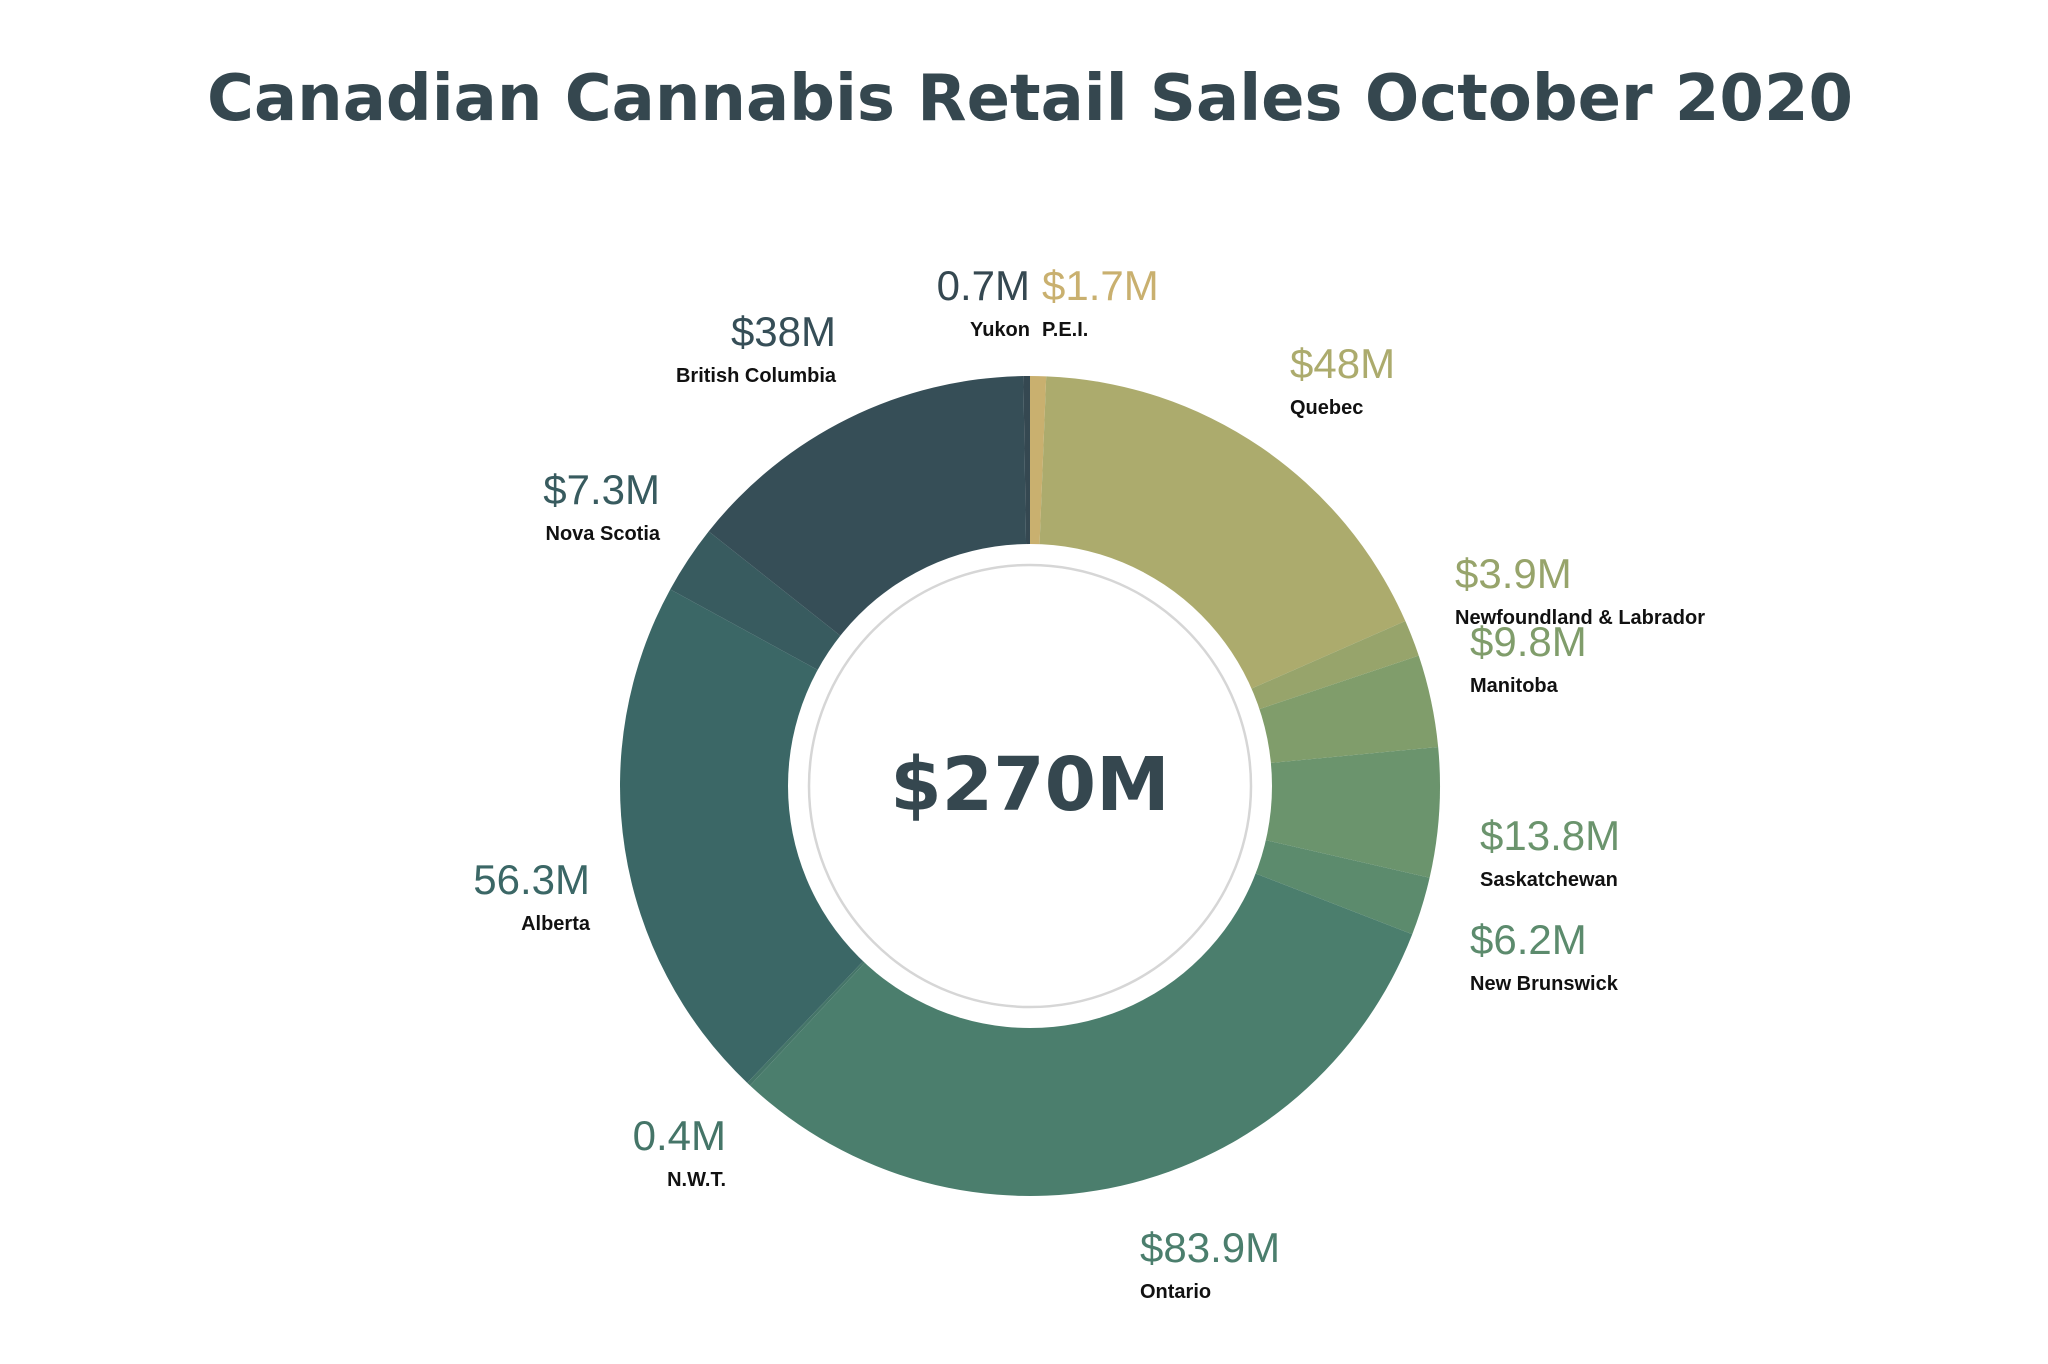 The height and width of the screenshot is (1364, 2048). What do you see at coordinates (1528, 939) in the screenshot?
I see `value-label: $6.2M` at bounding box center [1528, 939].